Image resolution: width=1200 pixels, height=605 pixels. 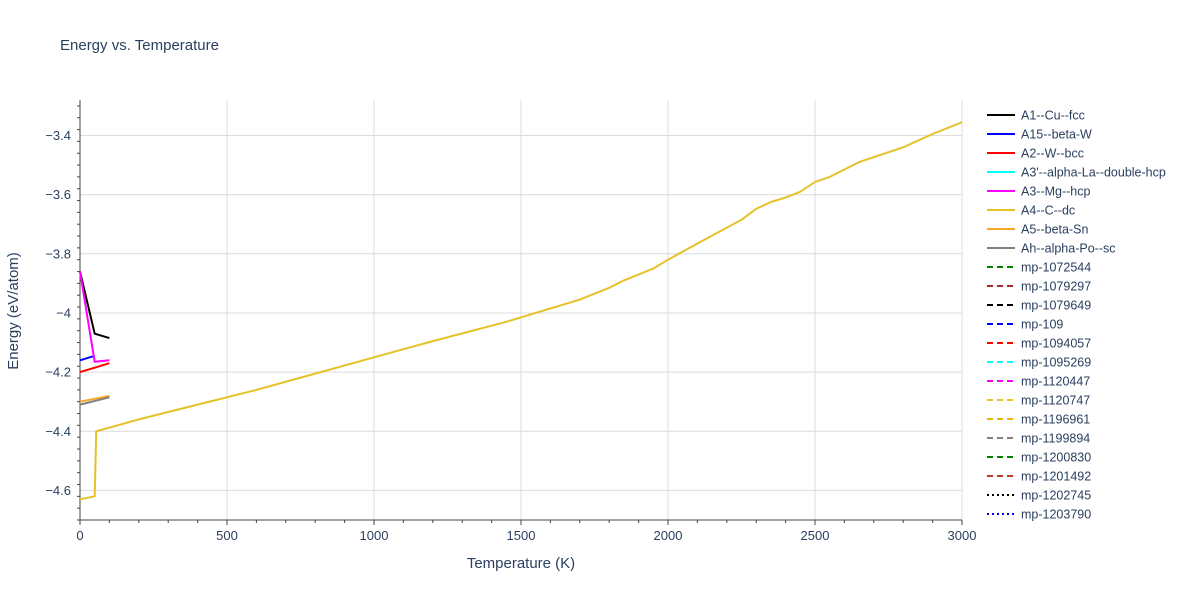 What do you see at coordinates (1056, 192) in the screenshot?
I see `legend-label: A3--Mg--hcp` at bounding box center [1056, 192].